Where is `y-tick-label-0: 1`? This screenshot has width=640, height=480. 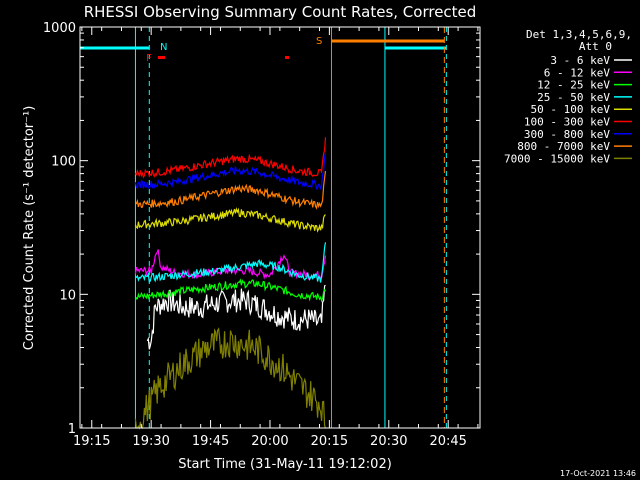
y-tick-label-0: 1 is located at coordinates (72, 429).